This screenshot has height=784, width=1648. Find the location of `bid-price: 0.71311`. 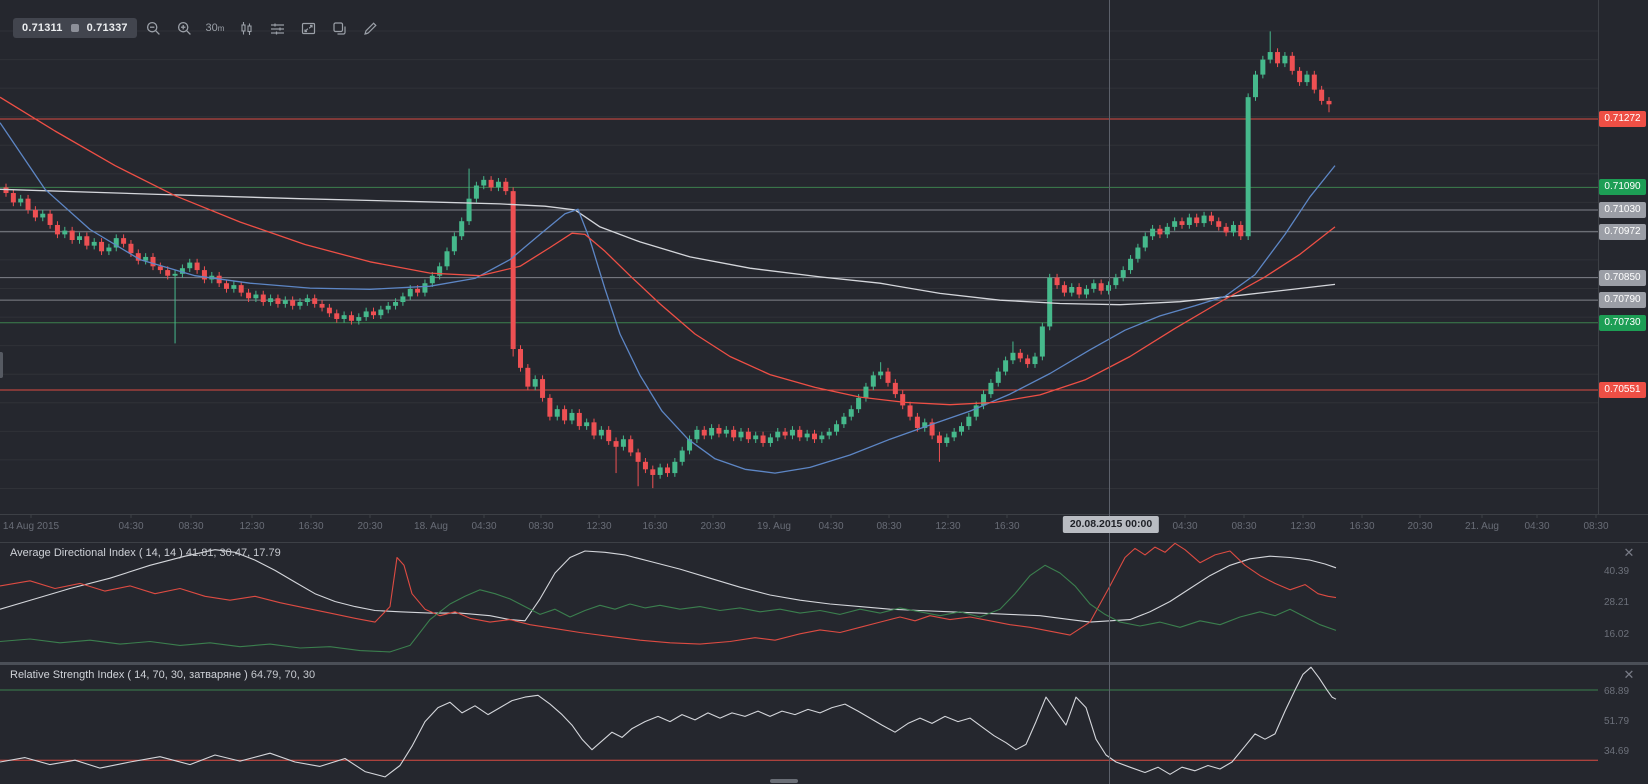

bid-price: 0.71311 is located at coordinates (42, 28).